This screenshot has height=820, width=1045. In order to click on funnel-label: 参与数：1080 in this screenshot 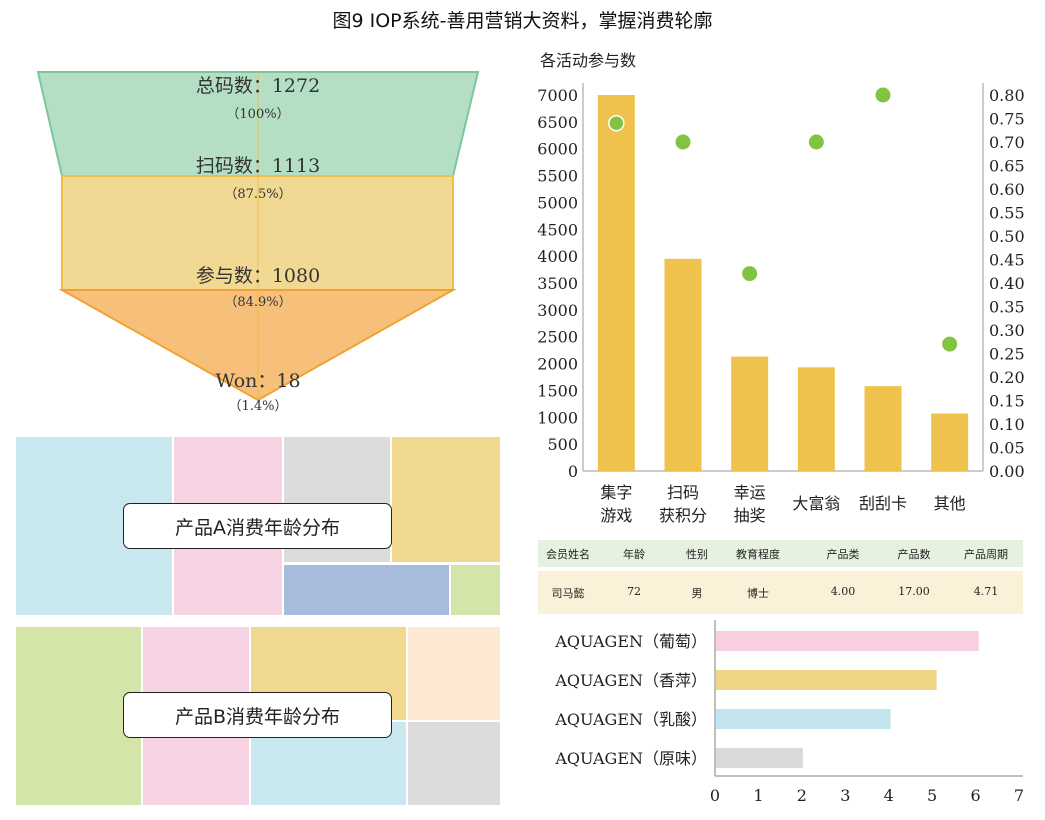, I will do `click(258, 276)`.